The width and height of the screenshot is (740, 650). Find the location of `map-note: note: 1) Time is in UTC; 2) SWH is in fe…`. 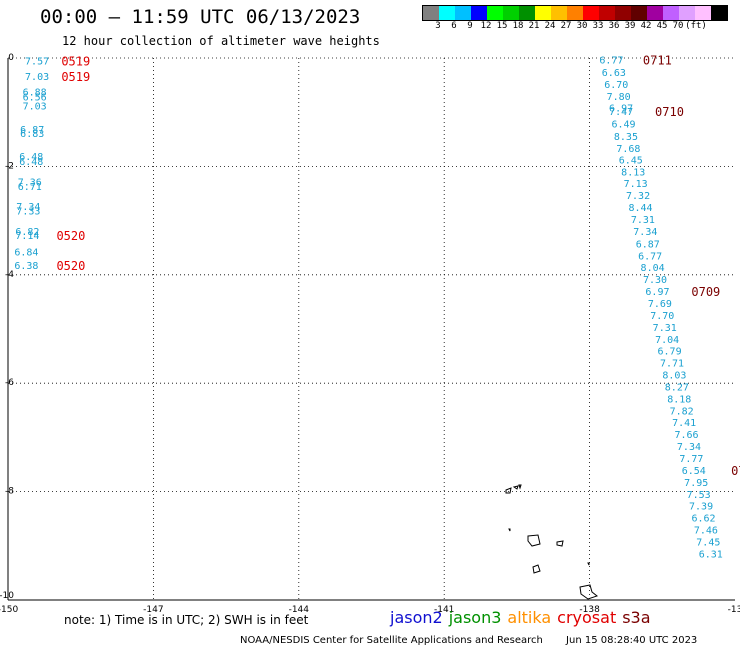

map-note: note: 1) Time is in UTC; 2) SWH is in fe… is located at coordinates (186, 620).